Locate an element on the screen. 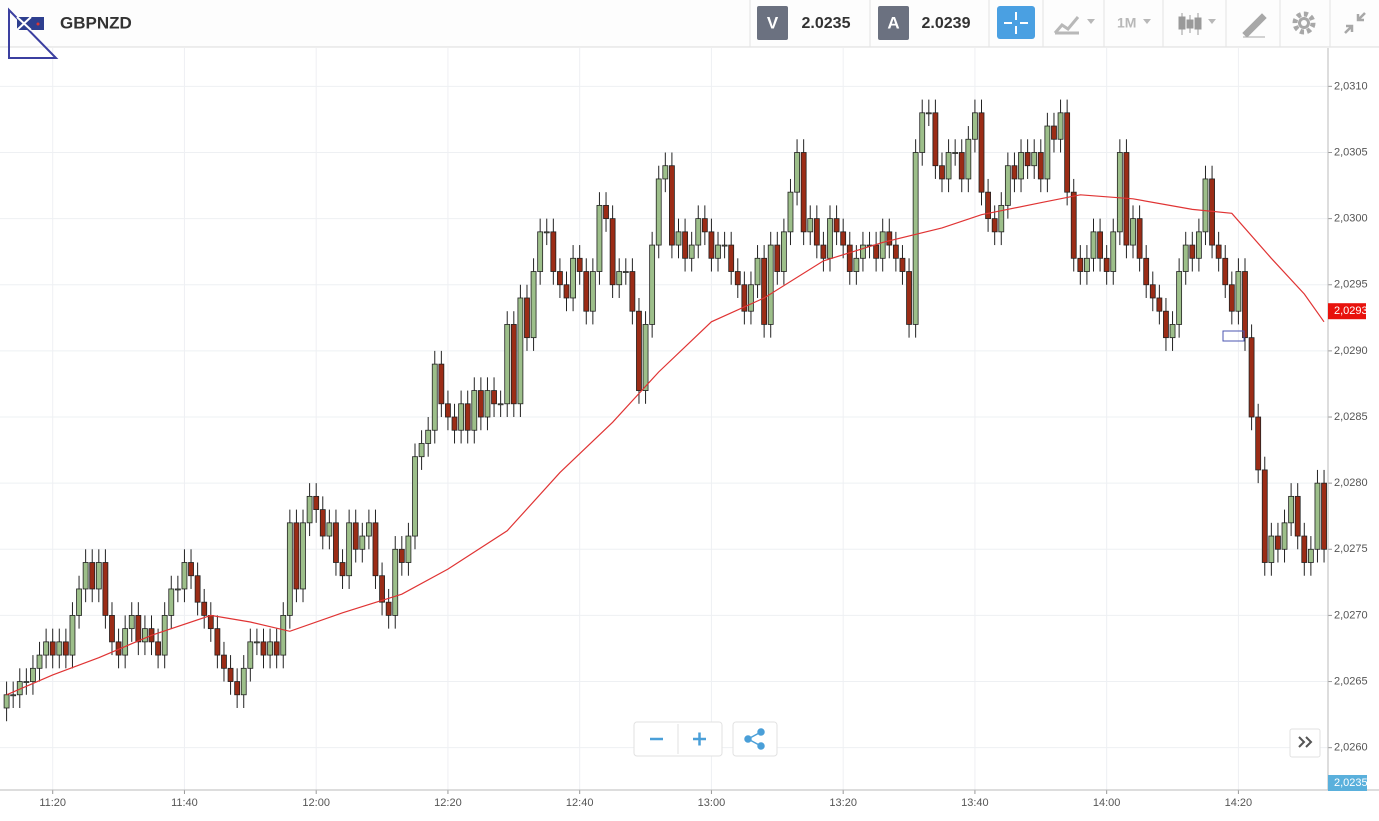  price-tag is located at coordinates (1347, 783).